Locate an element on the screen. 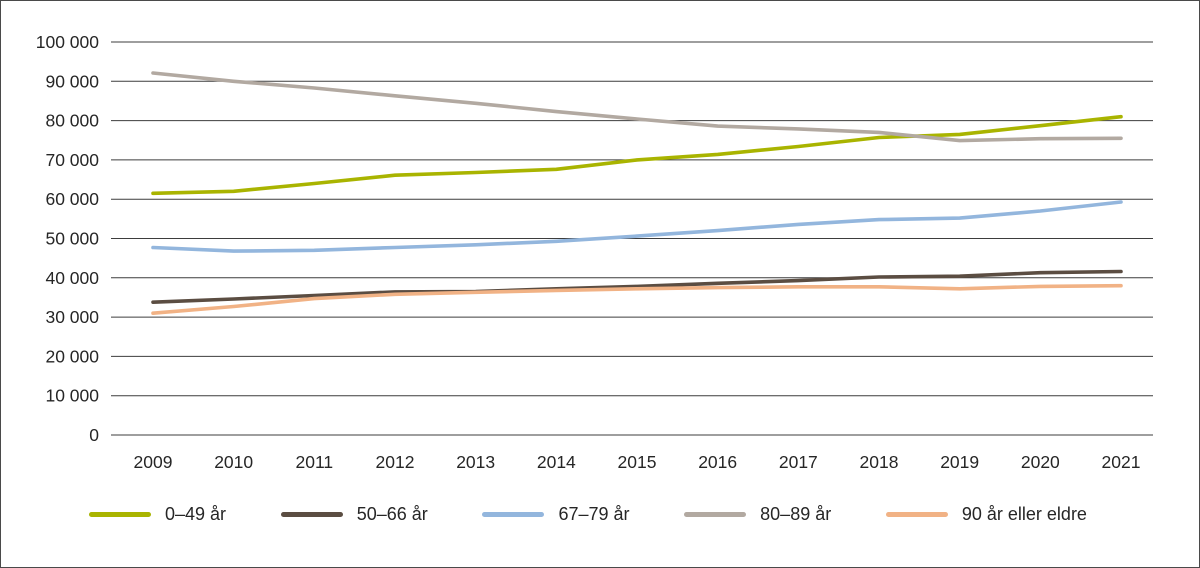 The image size is (1200, 568). legend-label: 0–49 år is located at coordinates (196, 514).